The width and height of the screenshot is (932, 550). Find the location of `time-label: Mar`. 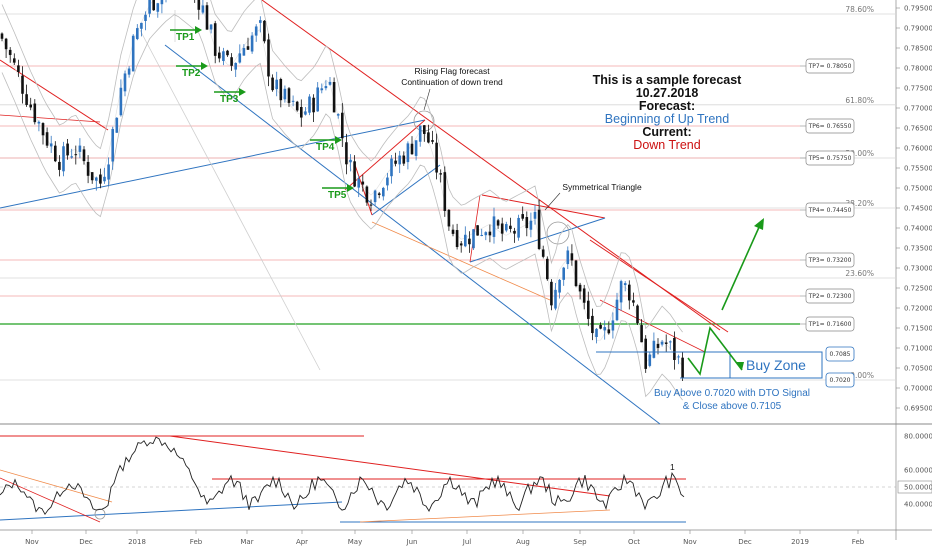

time-label: Mar is located at coordinates (246, 542).